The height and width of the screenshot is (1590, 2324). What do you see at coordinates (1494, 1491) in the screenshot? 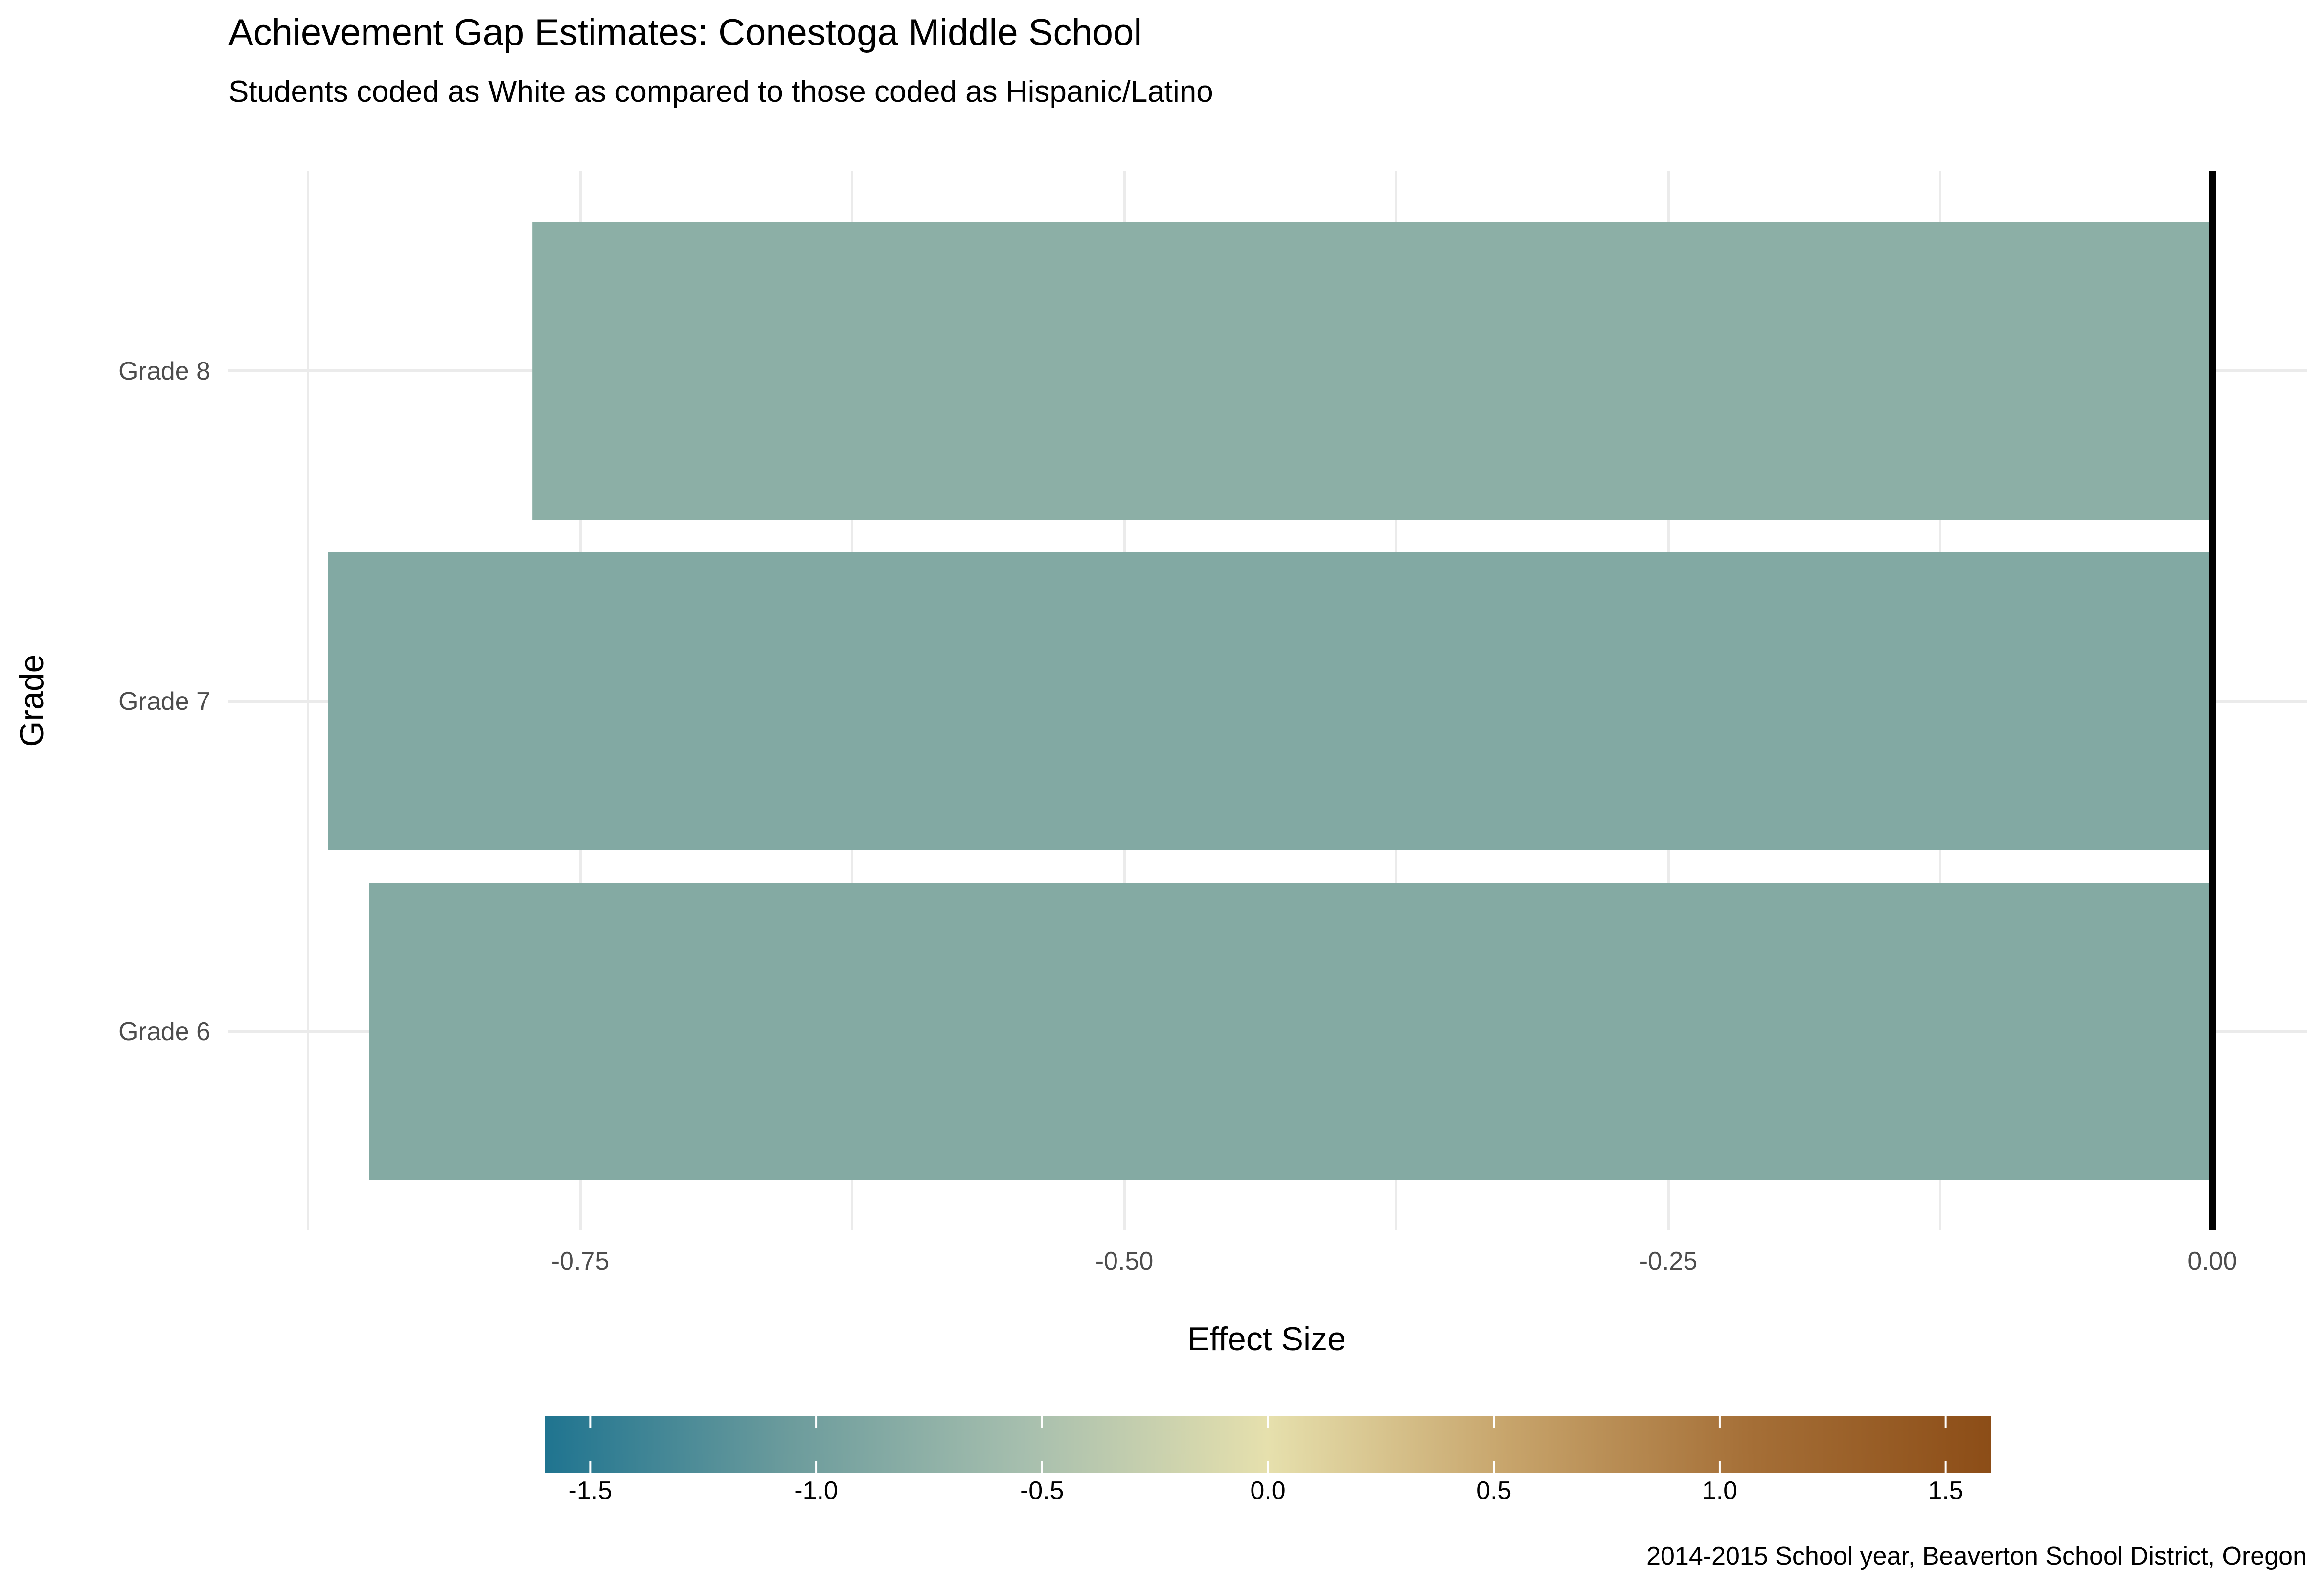
I see `legend-tick-label: 0.5` at bounding box center [1494, 1491].